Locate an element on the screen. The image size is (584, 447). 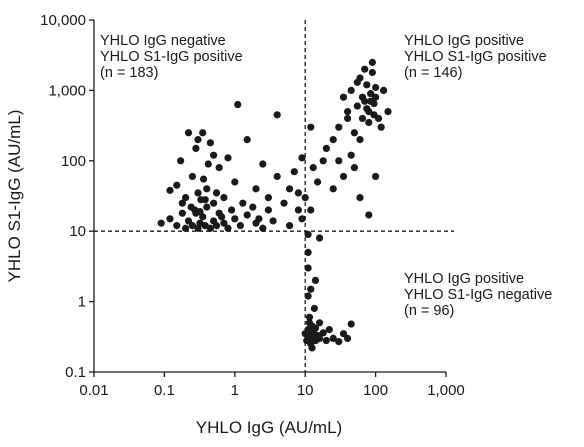
x-axis-title: YHLO IgG (AU/mL) is located at coordinates (269, 427).